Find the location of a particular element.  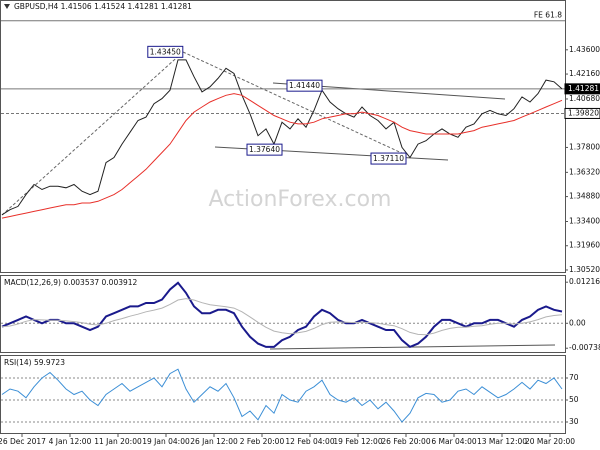

symbol-icon is located at coordinates (7, 6).